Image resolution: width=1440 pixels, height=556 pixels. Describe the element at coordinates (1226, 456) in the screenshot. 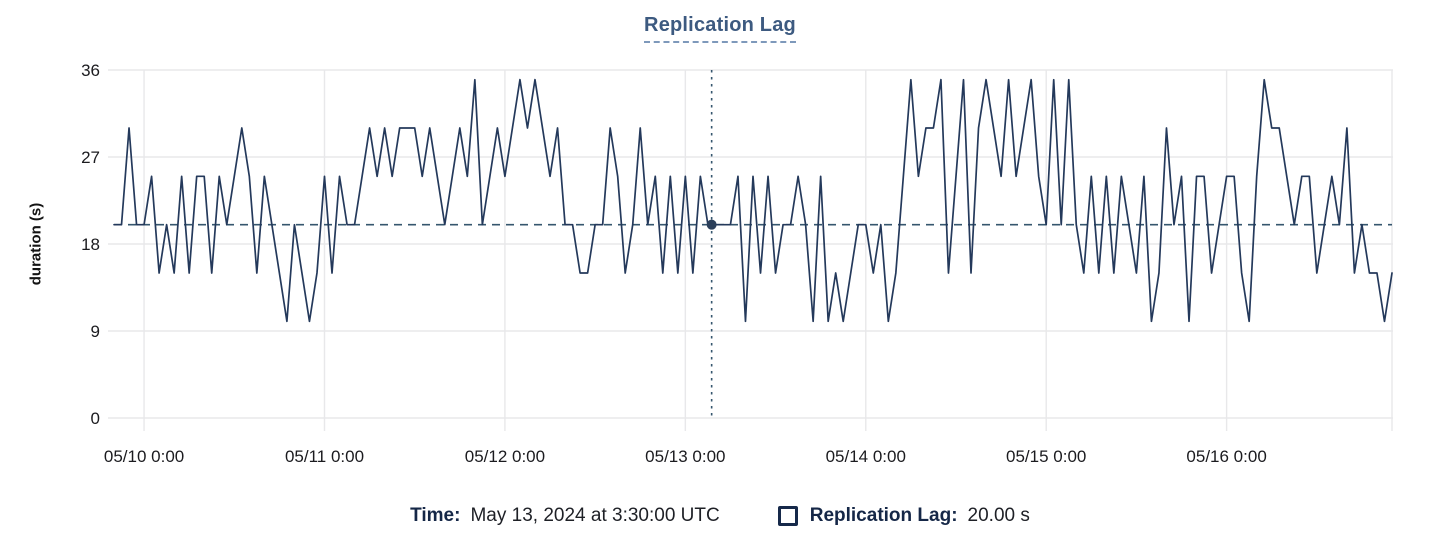

I see `x-axis-tick-label: 05/16 0:00` at that location.